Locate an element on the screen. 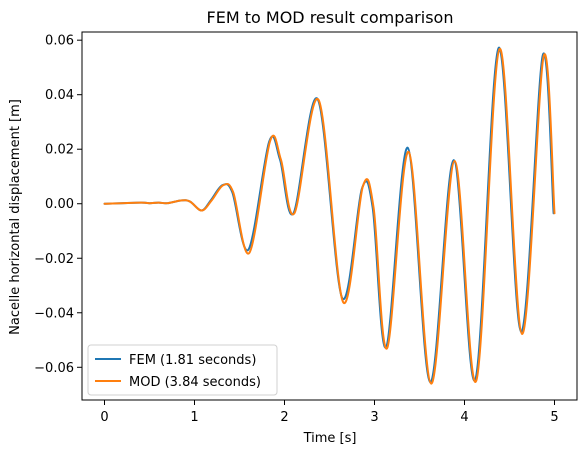 Image resolution: width=587 pixels, height=459 pixels. x-tick-label: 0 is located at coordinates (104, 417).